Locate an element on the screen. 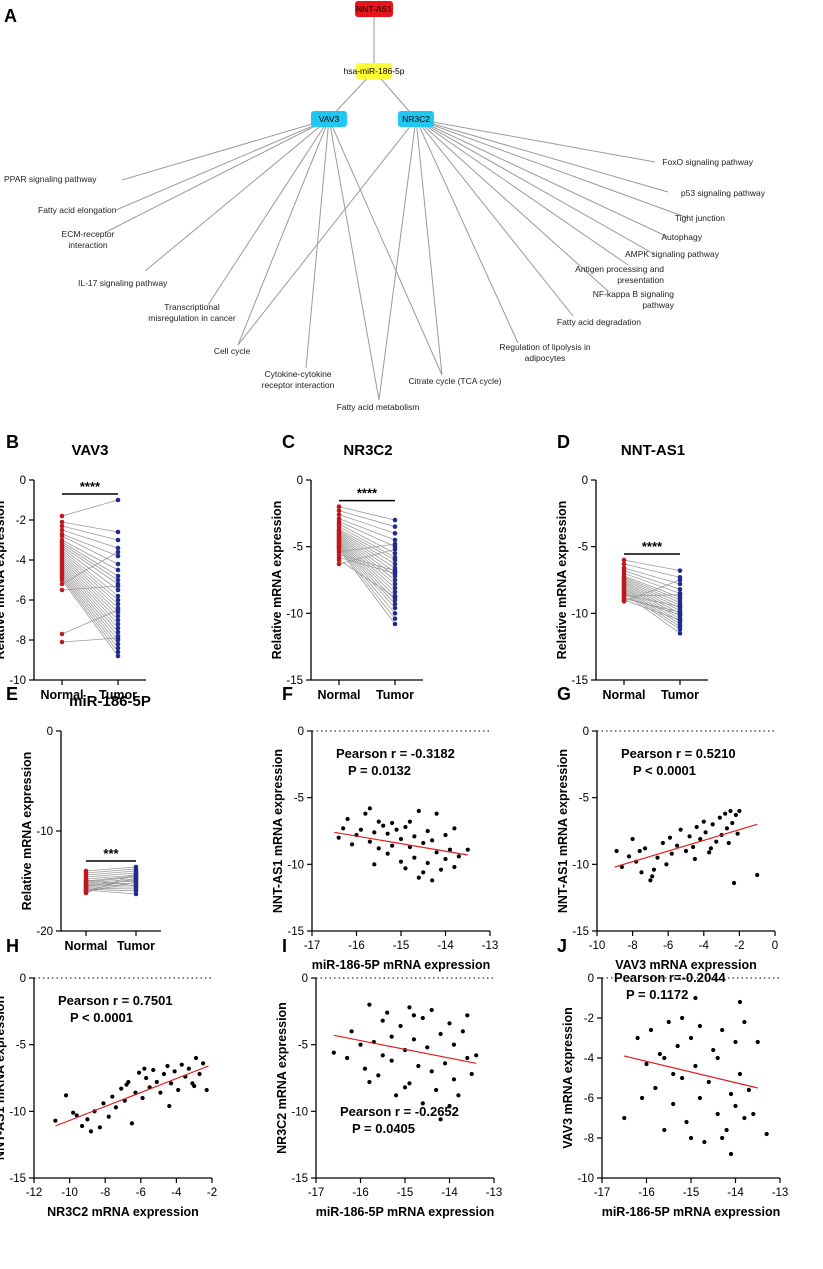  x-category-label: Tumor is located at coordinates (118, 695).